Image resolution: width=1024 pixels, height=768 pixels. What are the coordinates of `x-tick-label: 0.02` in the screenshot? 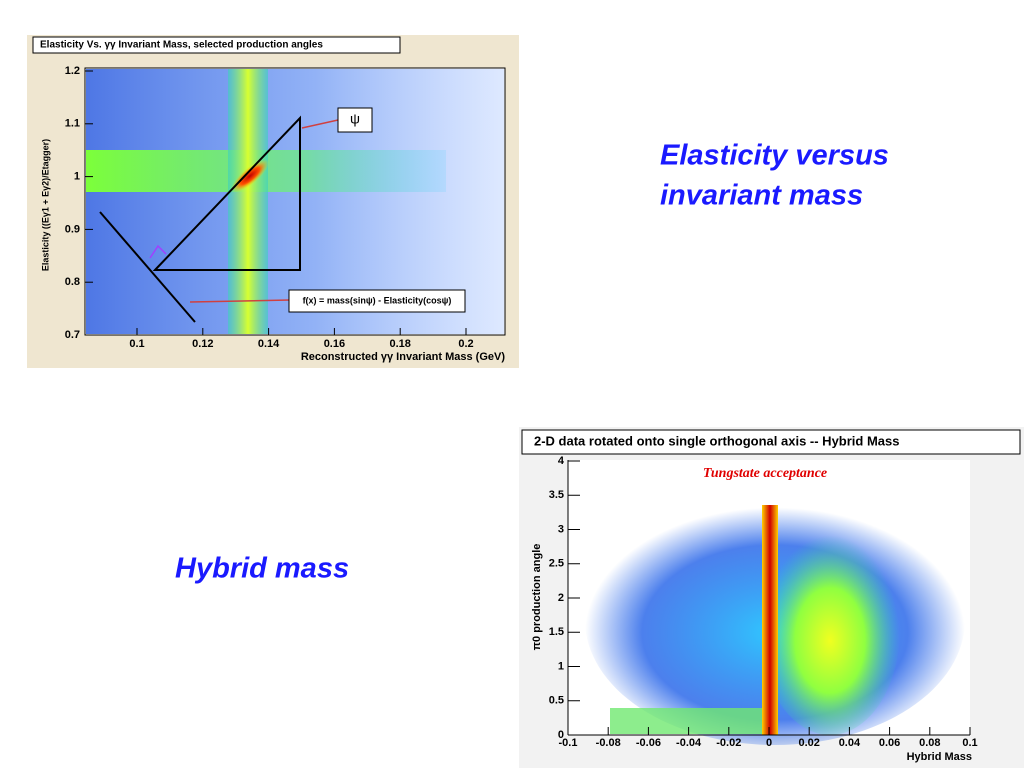 It's located at (808, 743).